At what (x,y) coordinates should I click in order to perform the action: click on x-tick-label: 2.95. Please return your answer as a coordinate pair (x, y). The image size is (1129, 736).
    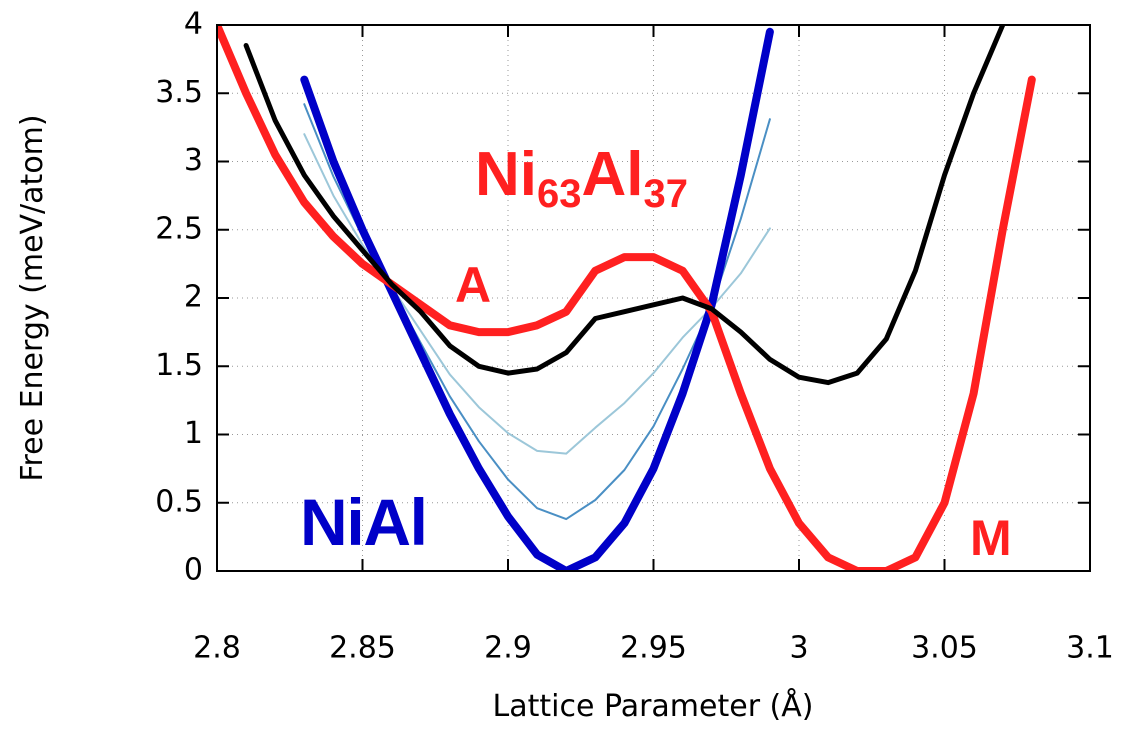
    Looking at the image, I should click on (653, 648).